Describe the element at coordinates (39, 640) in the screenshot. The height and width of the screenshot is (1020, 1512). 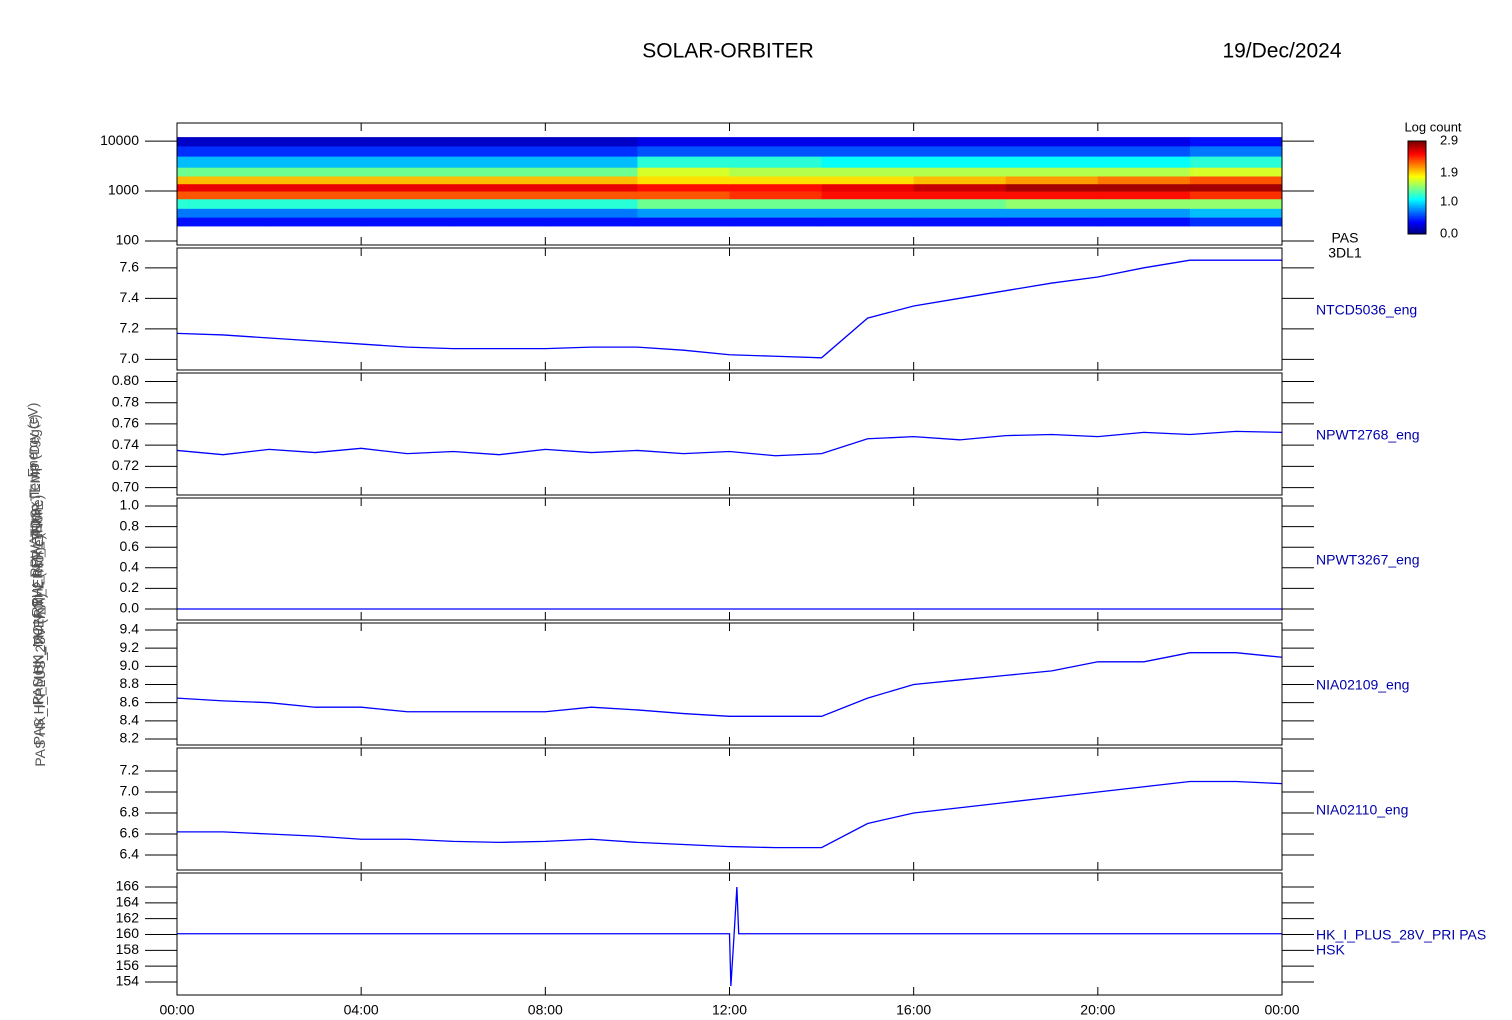
I see `y-axis-label: PAS HK_MON_THERM_2 (None)` at that location.